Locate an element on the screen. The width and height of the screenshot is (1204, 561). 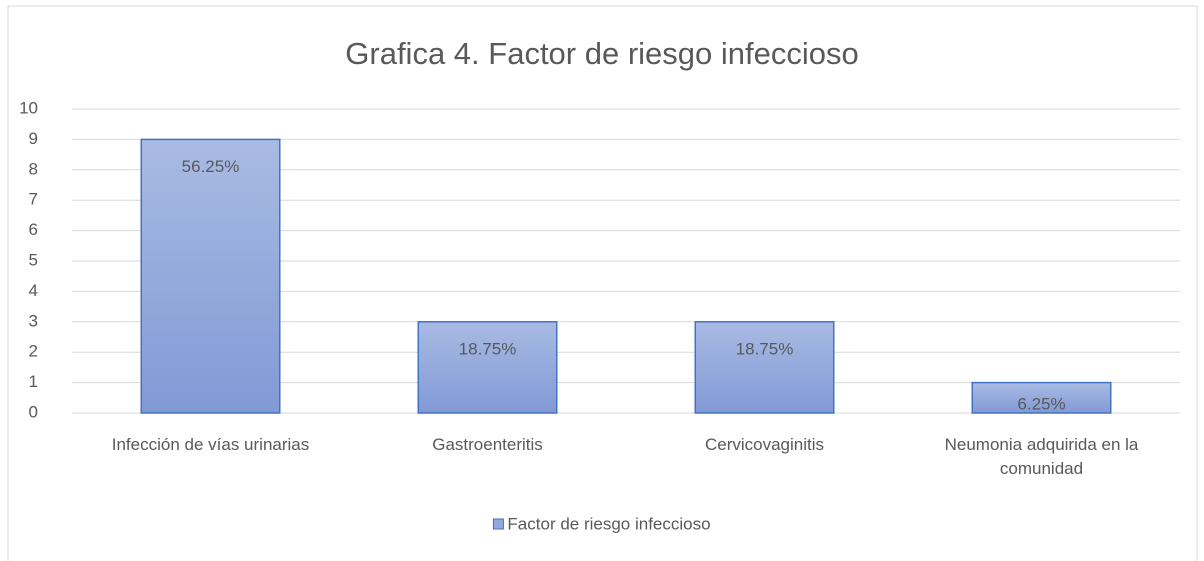
y-tick-label: 3 is located at coordinates (33, 320).